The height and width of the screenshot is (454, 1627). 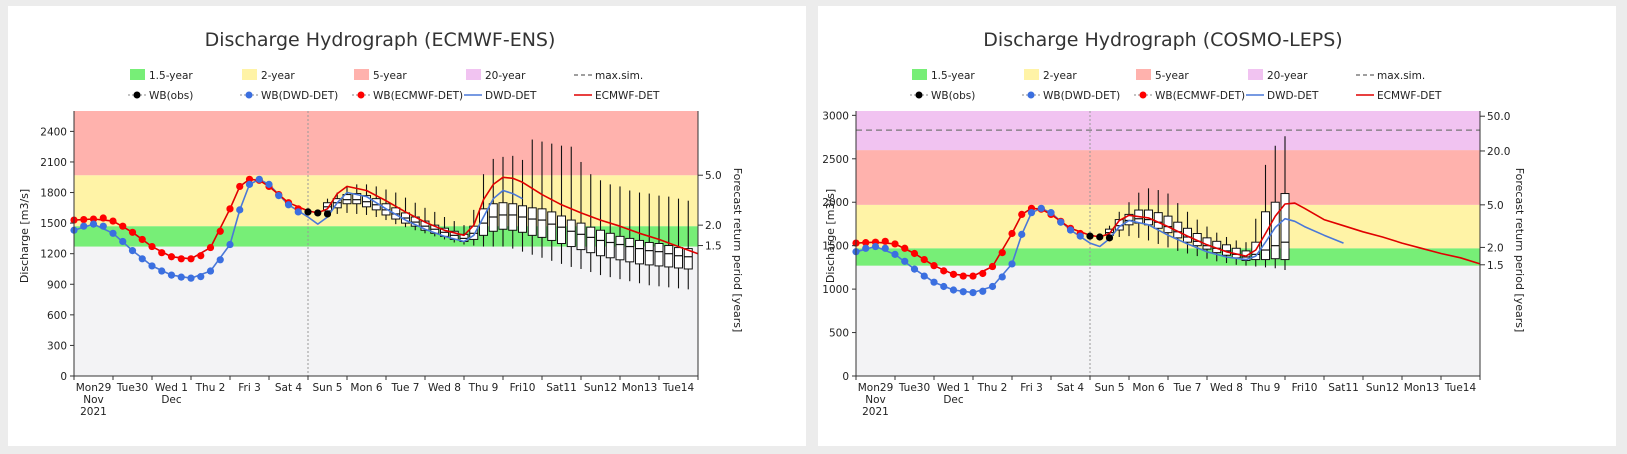 I want to click on return-period-label: 2.0, so click(x=1495, y=248).